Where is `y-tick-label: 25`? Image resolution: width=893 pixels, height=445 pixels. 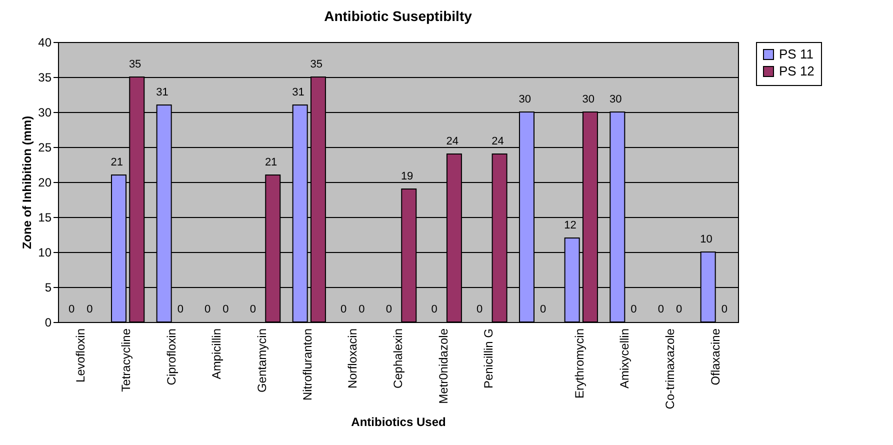 y-tick-label: 25 is located at coordinates (45, 147).